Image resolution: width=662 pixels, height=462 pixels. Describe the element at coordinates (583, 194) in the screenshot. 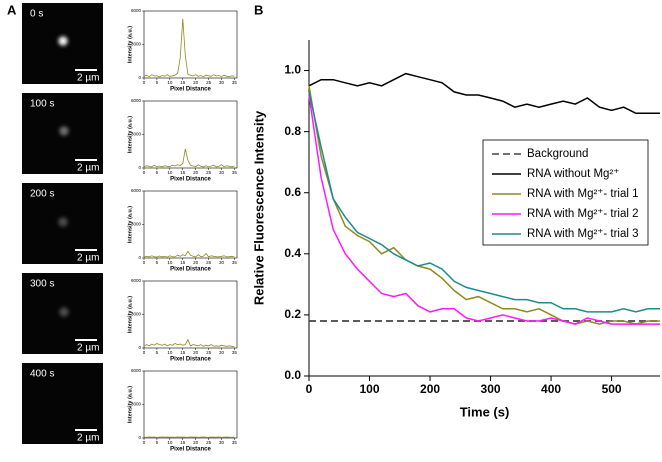

I see `legend-label: RNA with Mg²⁺- trial 1` at that location.